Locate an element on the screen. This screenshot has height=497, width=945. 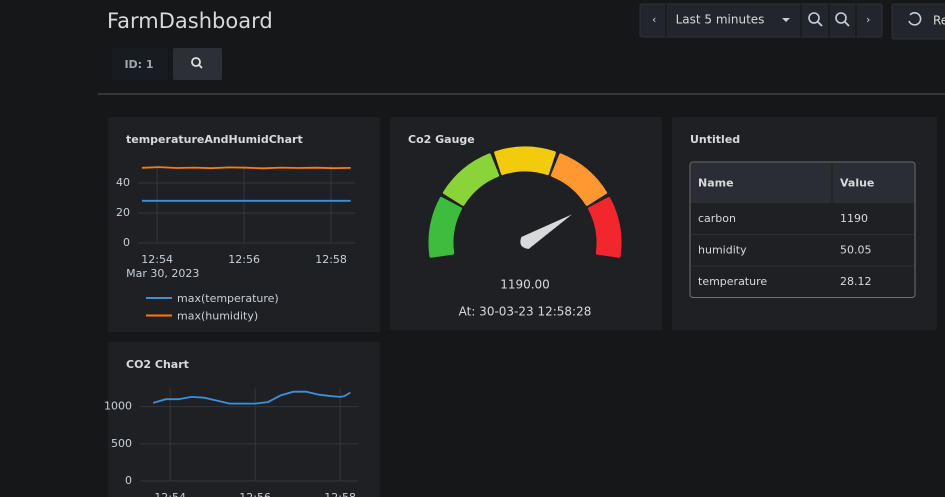
y-tick-label: 500 is located at coordinates (121, 443).